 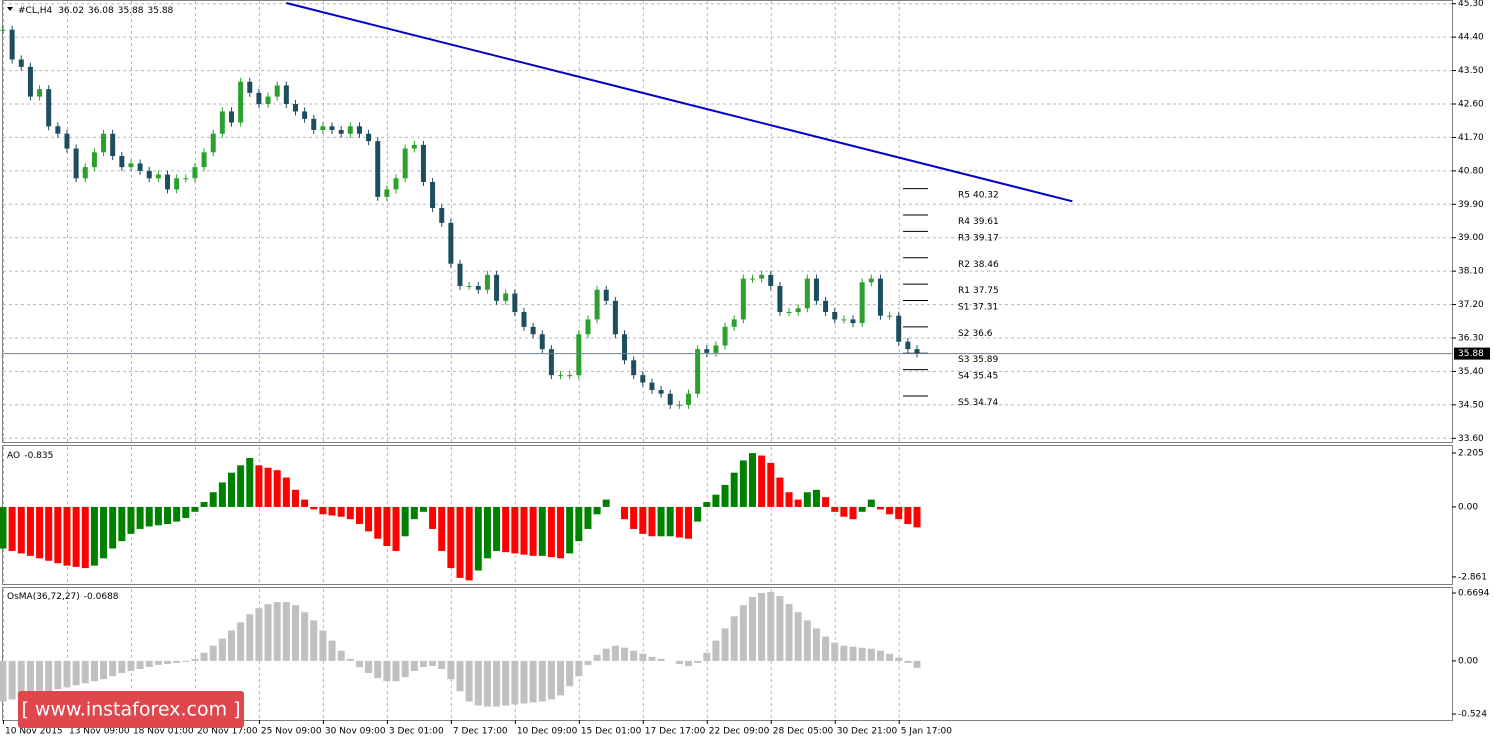 What do you see at coordinates (964, 195) in the screenshot?
I see `pivot-name: R5` at bounding box center [964, 195].